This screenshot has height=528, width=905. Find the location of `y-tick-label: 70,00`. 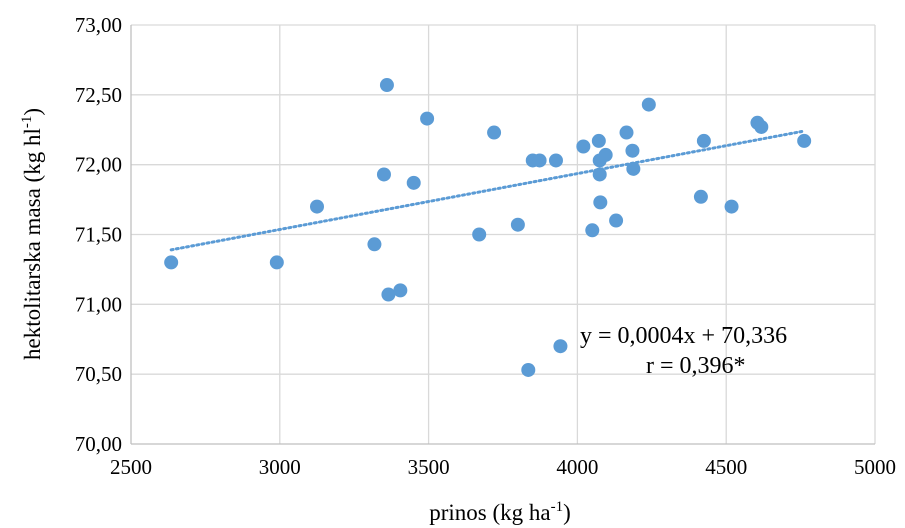

y-tick-label: 70,00 is located at coordinates (98, 444).